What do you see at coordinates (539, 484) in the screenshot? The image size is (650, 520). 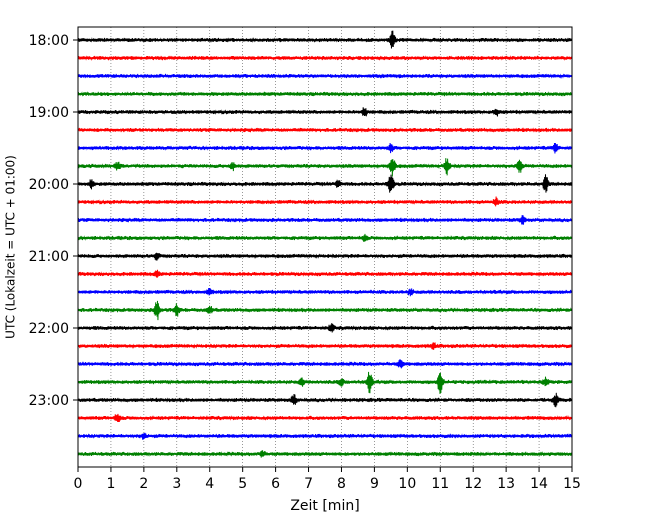 I see `x-tick-label-14: 14` at bounding box center [539, 484].